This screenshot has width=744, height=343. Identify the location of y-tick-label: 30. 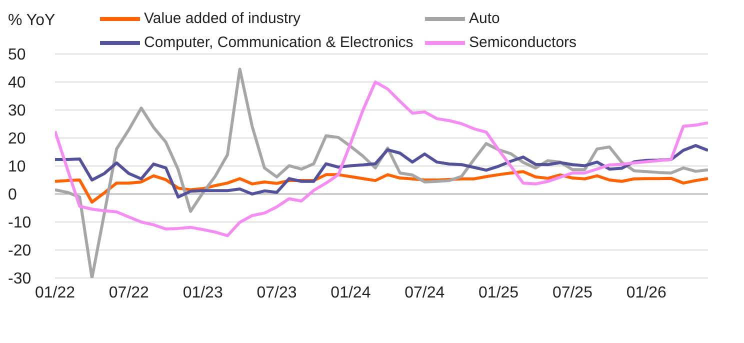
(17, 111).